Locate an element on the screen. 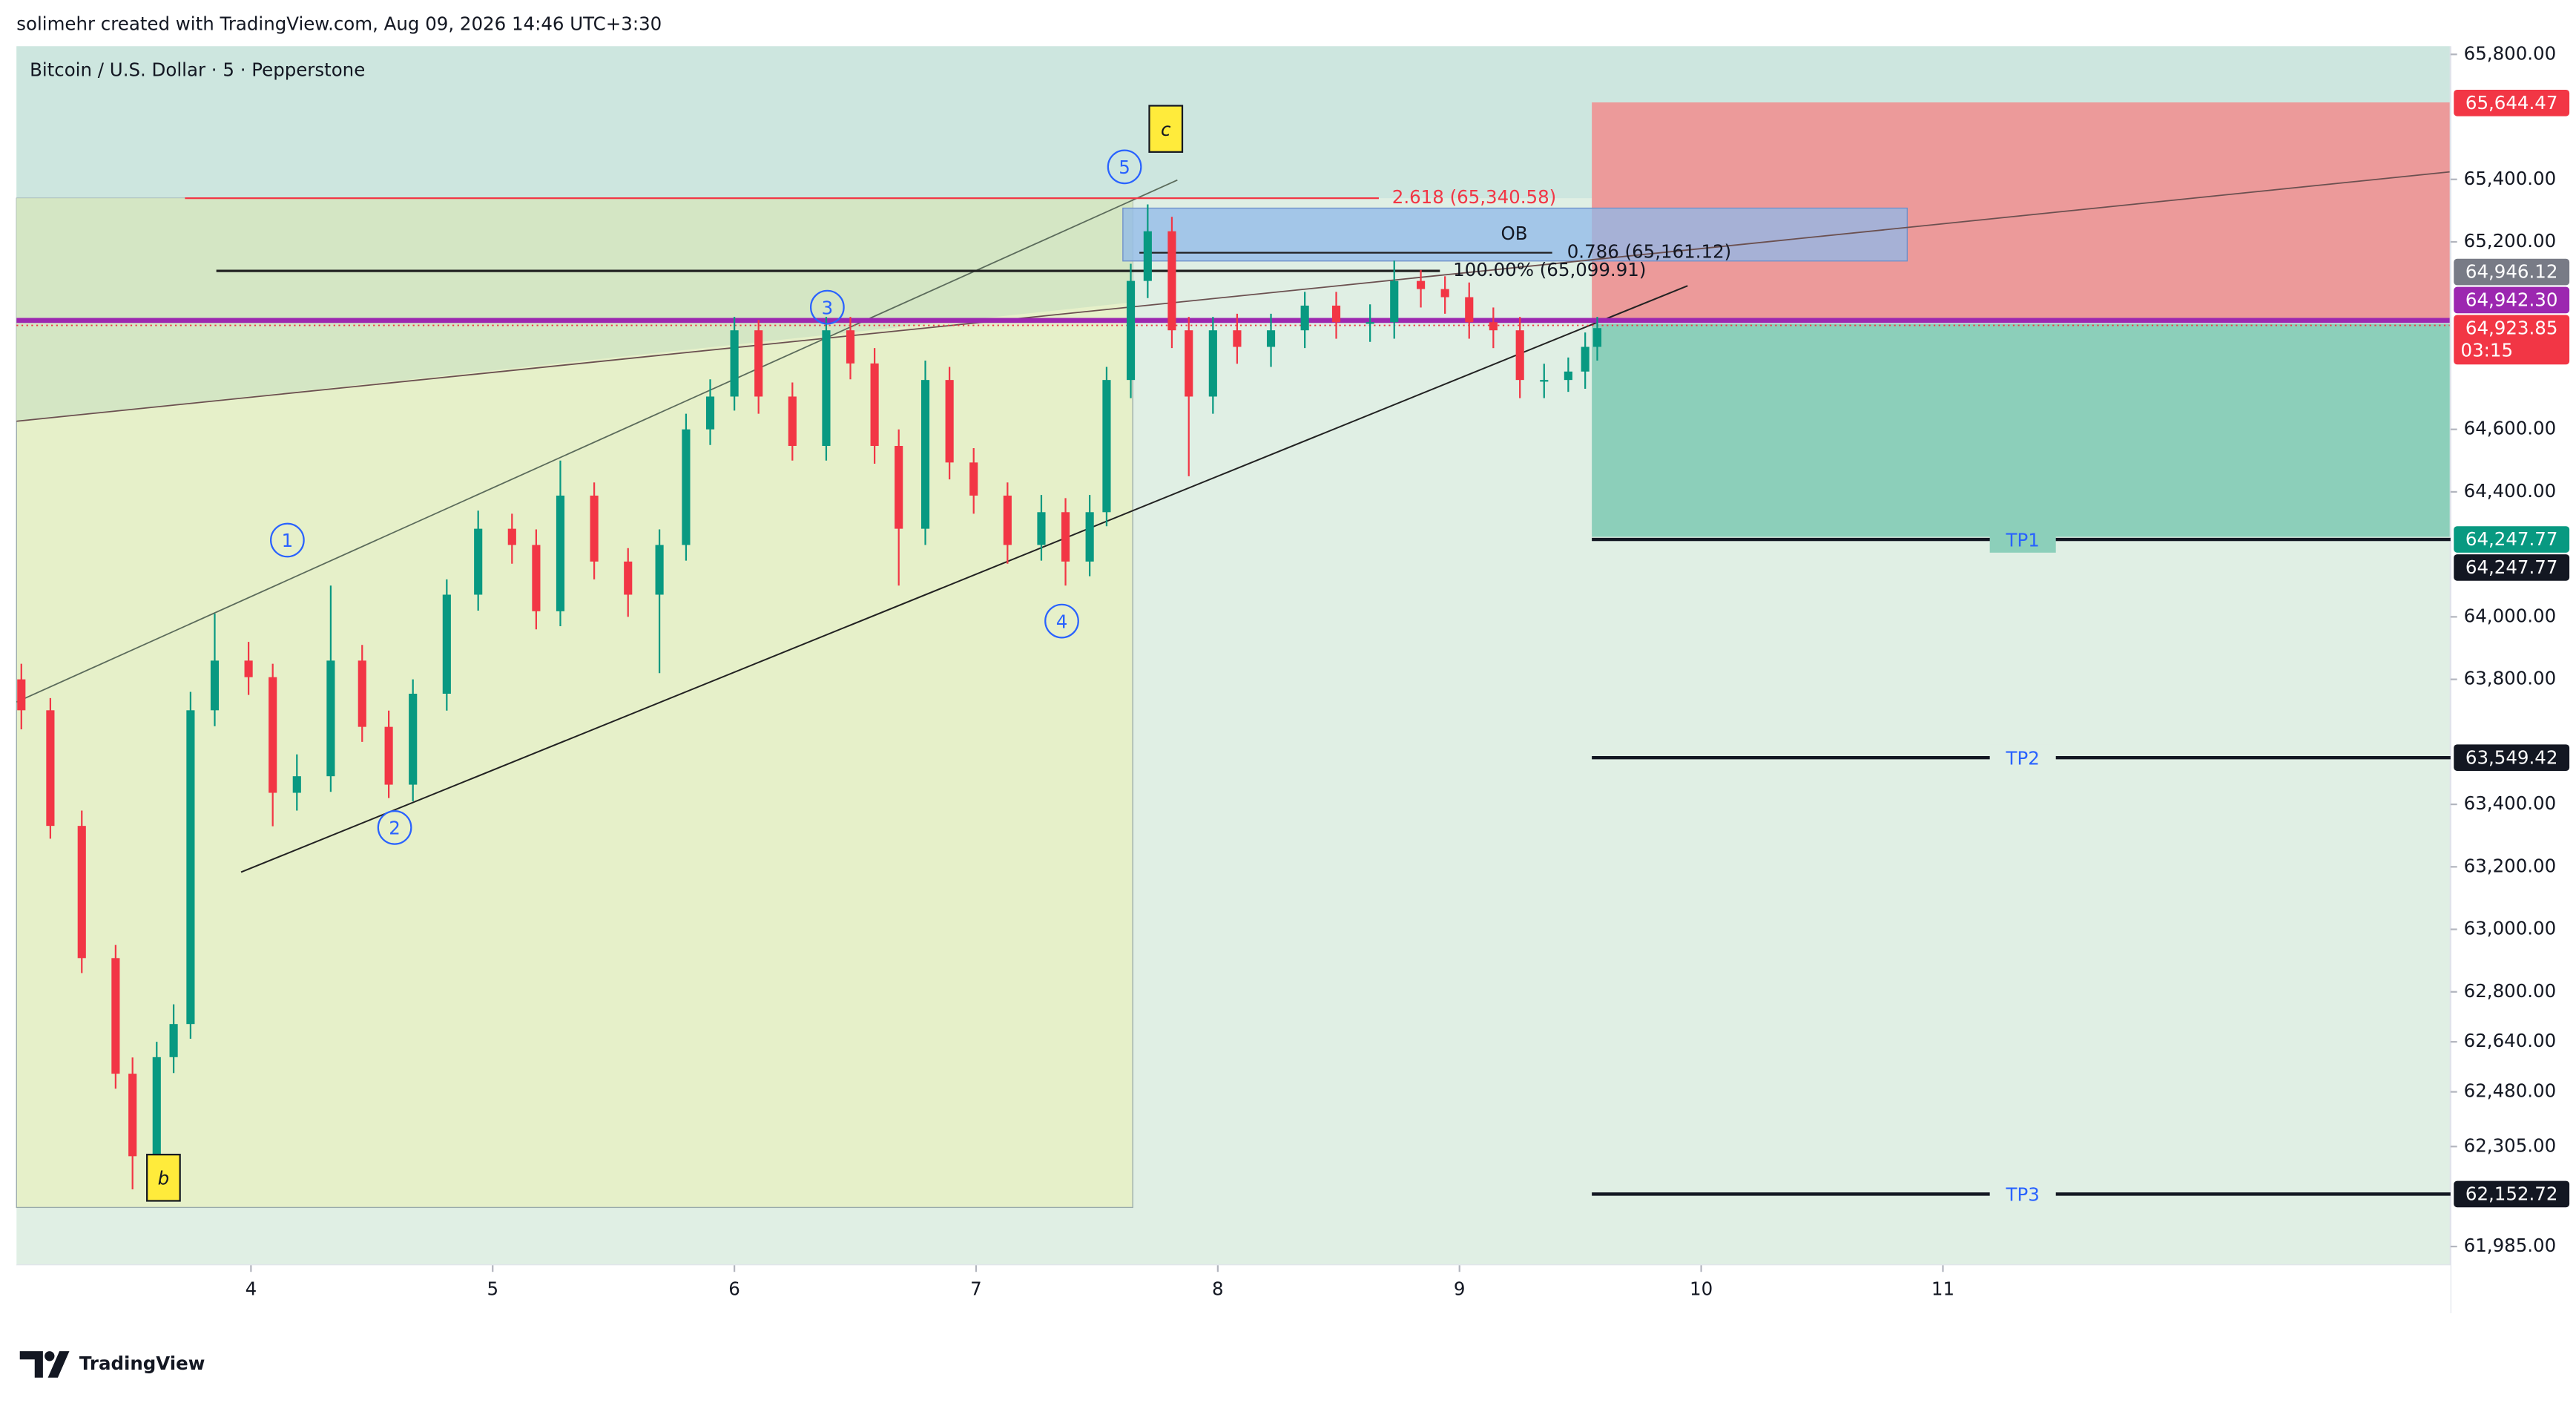 The height and width of the screenshot is (1406, 2576). price-box-label: 64,942.30 is located at coordinates (2512, 300).